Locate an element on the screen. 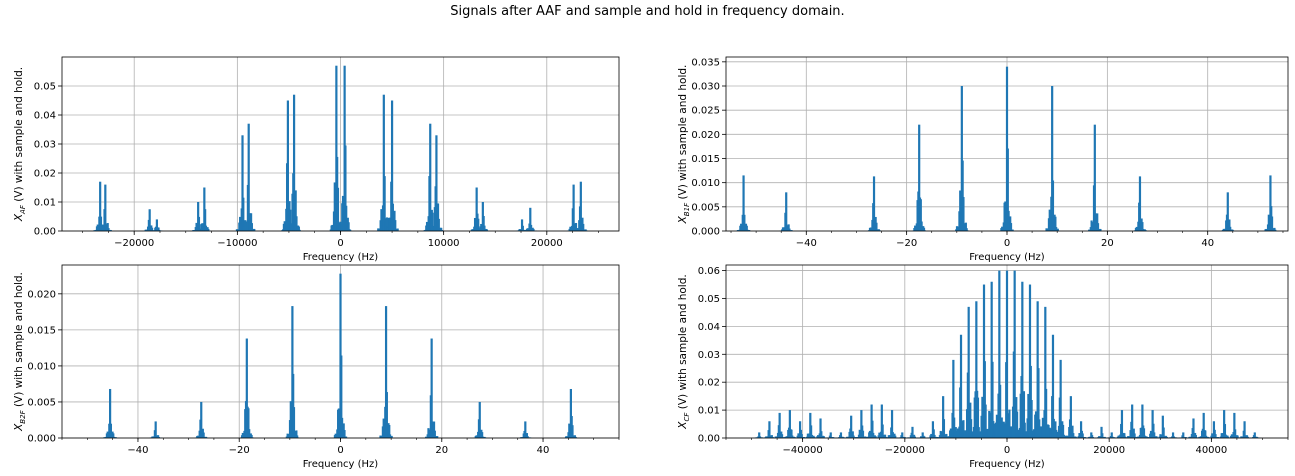 The image size is (1295, 476). y-axis-label: XB2F (V) with sample and hold. is located at coordinates (20, 352).